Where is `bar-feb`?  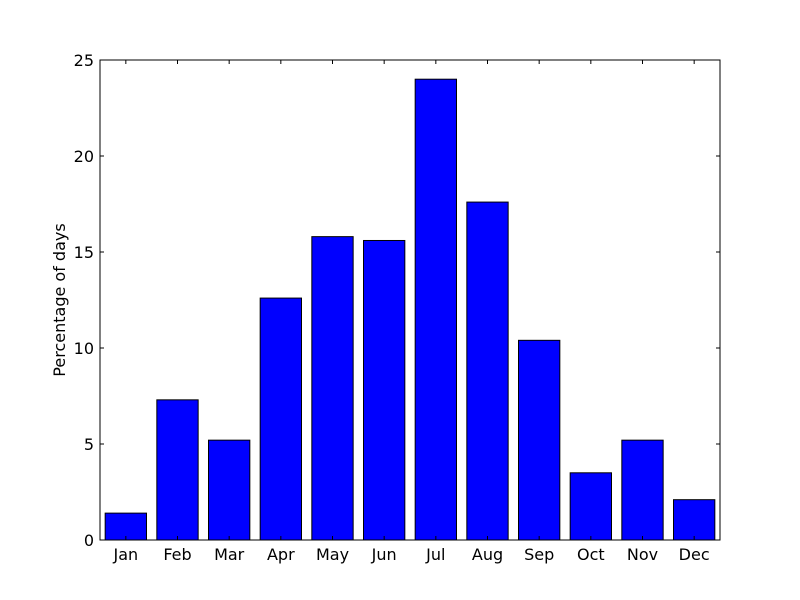 bar-feb is located at coordinates (177, 470).